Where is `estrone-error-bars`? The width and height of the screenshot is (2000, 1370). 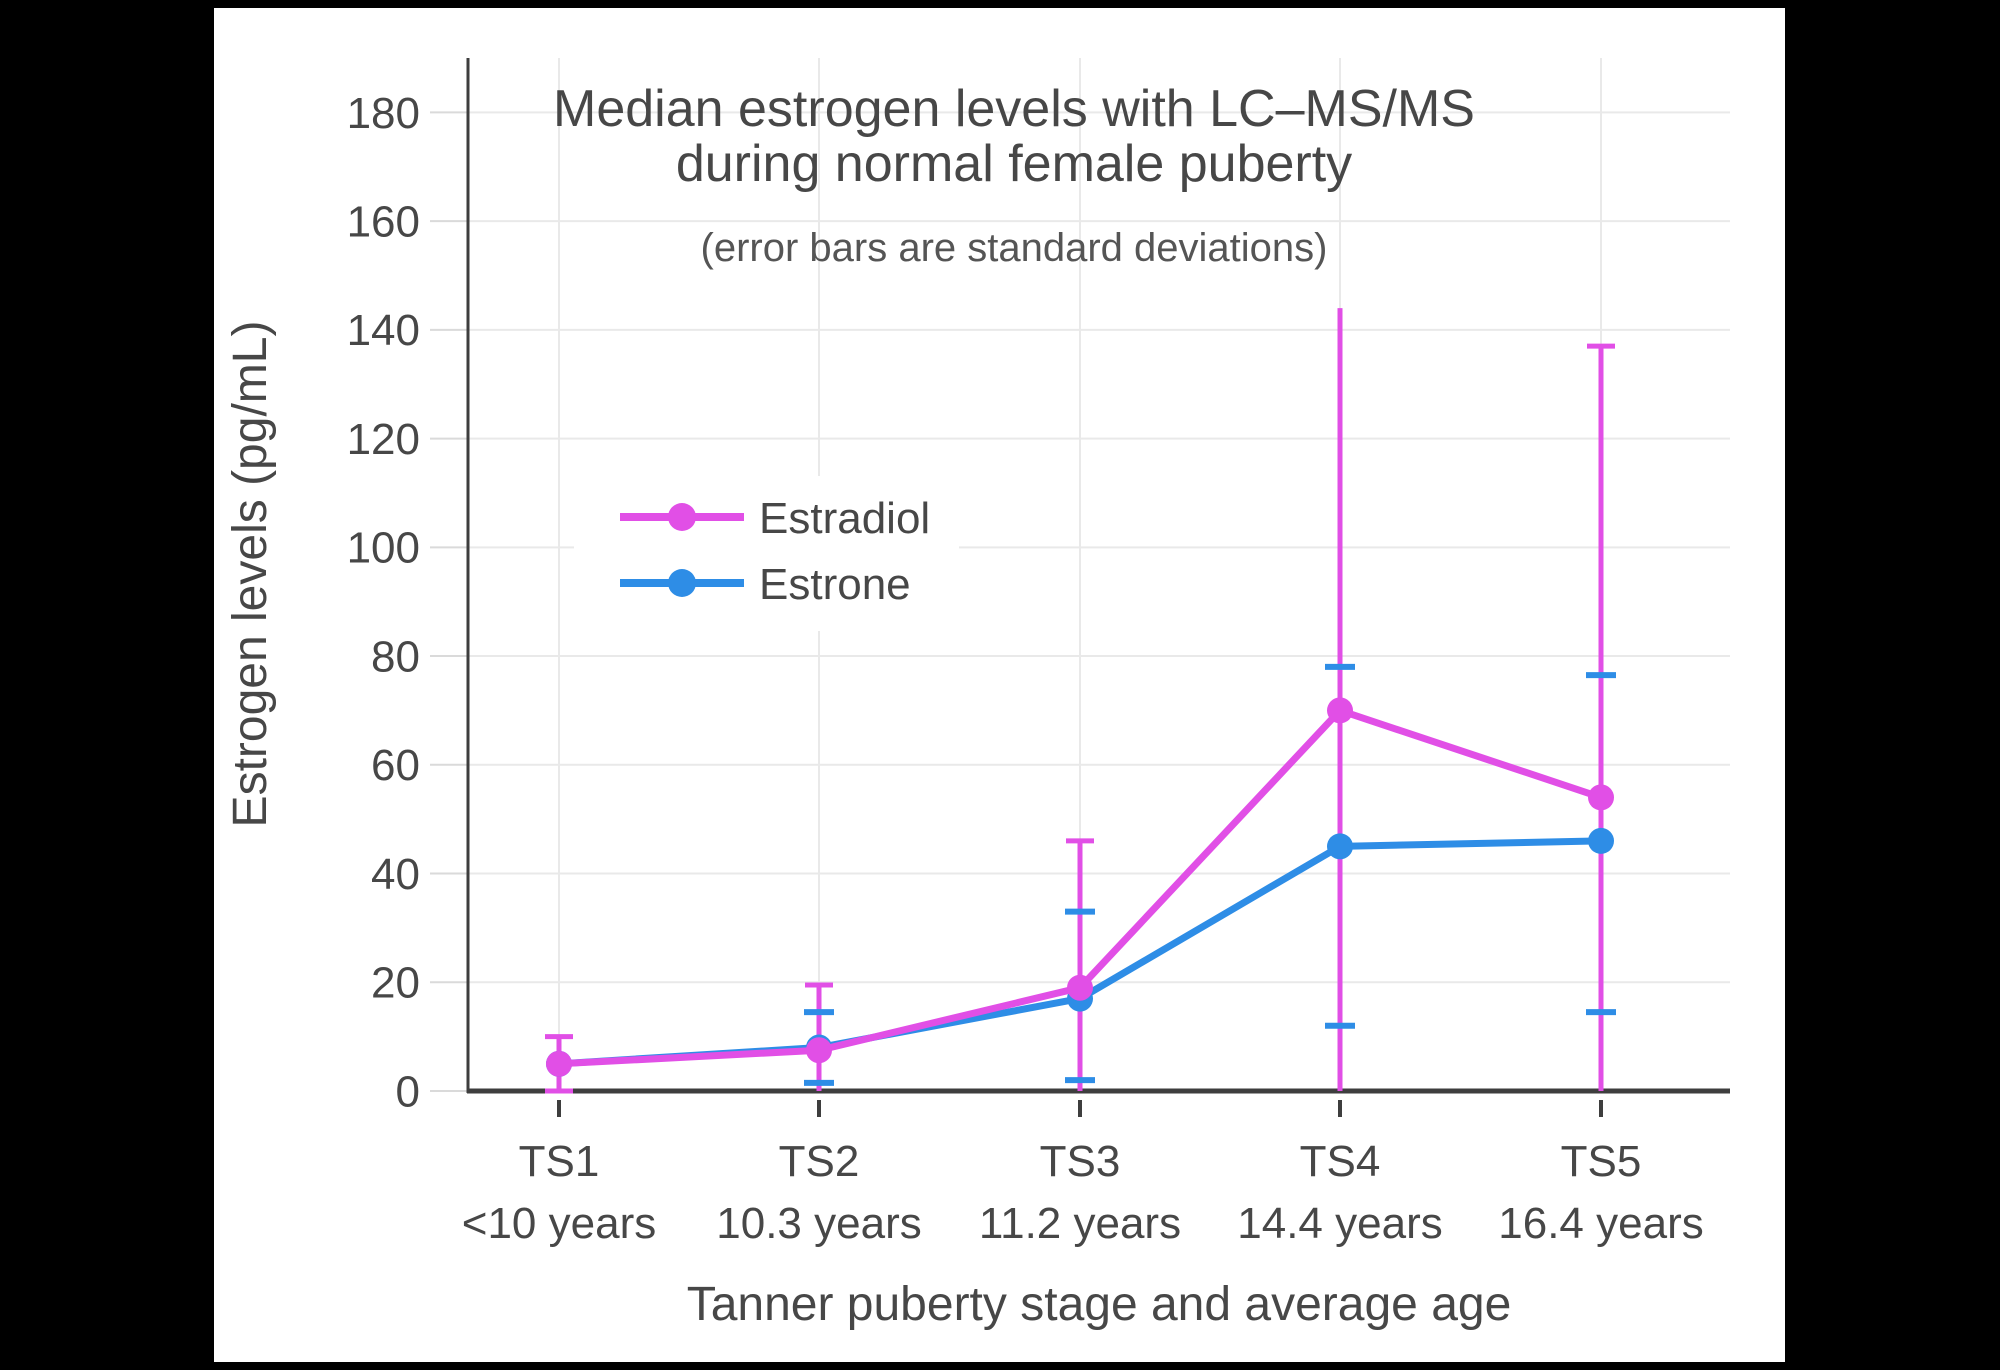
estrone-error-bars is located at coordinates (1210, 874).